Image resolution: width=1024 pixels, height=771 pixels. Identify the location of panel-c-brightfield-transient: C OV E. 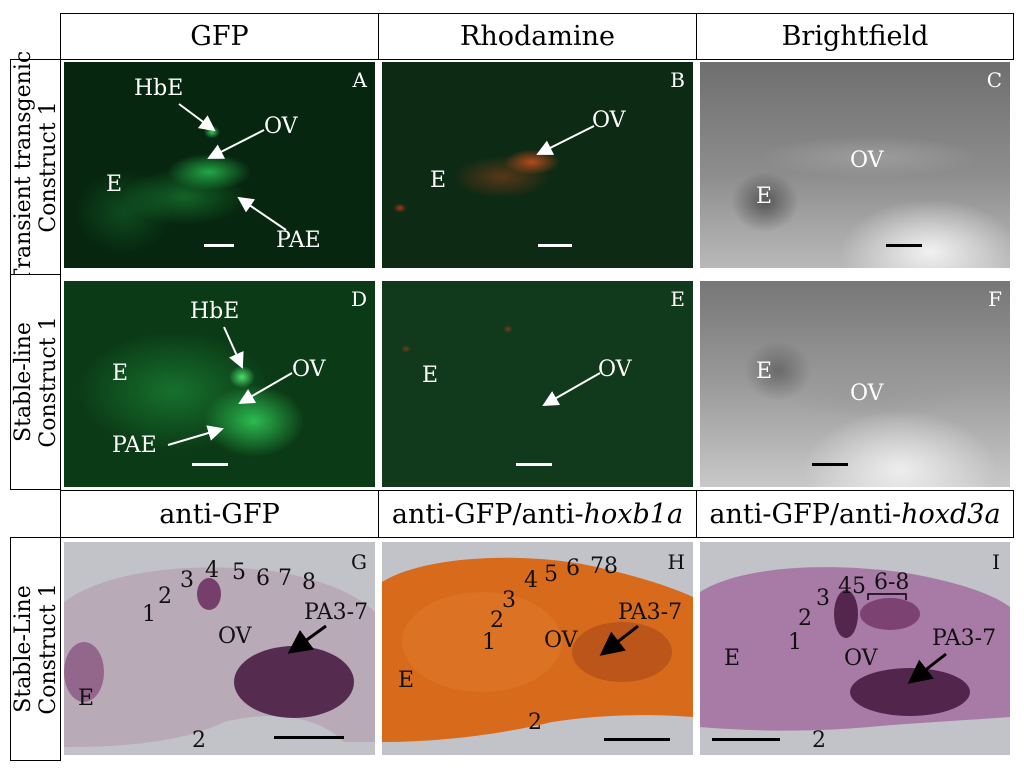
(855, 165).